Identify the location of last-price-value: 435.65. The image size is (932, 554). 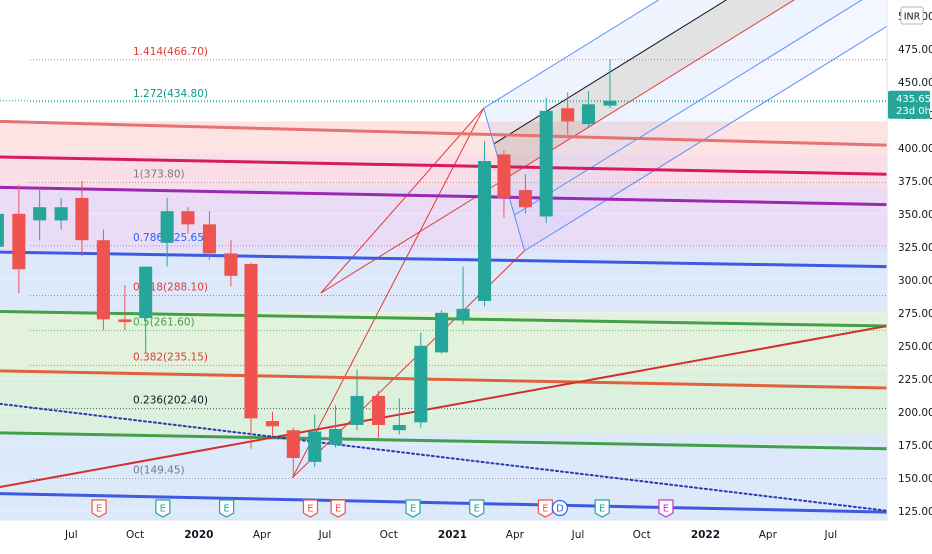
(913, 99).